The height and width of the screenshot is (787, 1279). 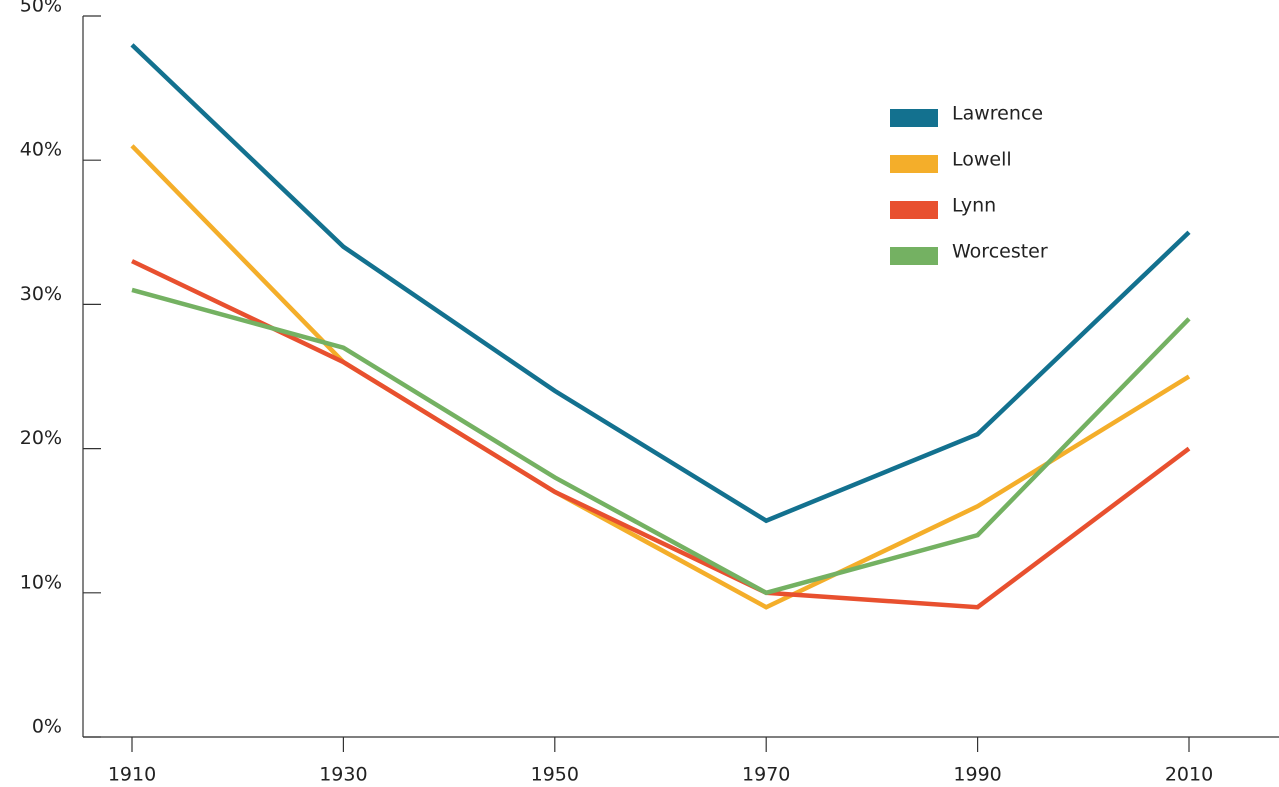 I want to click on x-tick-label: 1950, so click(x=555, y=775).